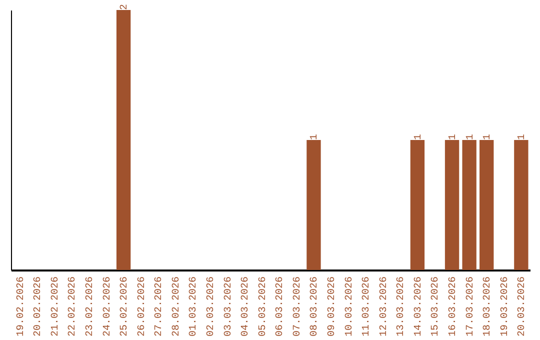  Describe the element at coordinates (228, 306) in the screenshot. I see `x-tick-label: 03.03.2026` at that location.